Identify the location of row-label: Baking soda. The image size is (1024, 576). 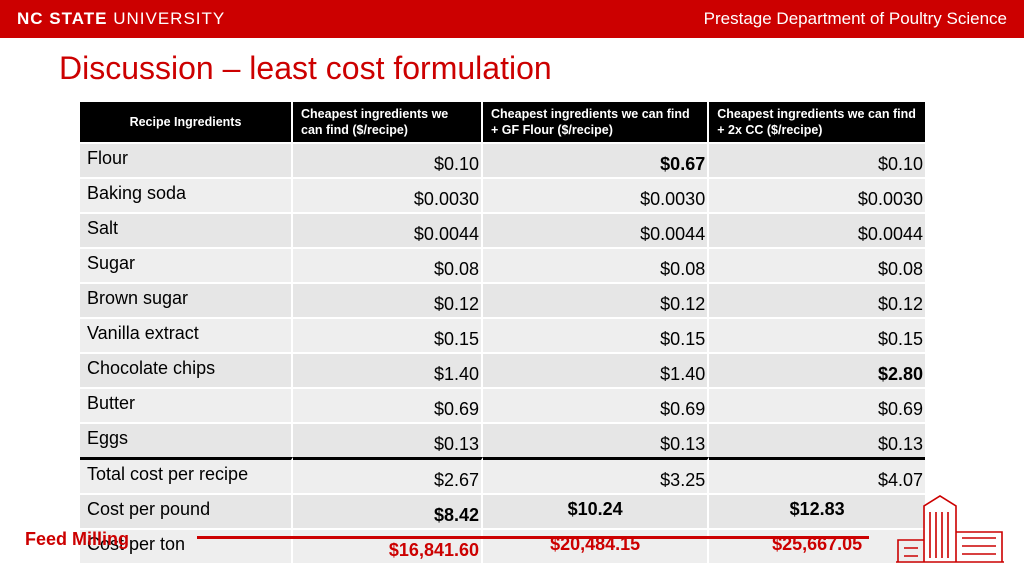
(186, 194).